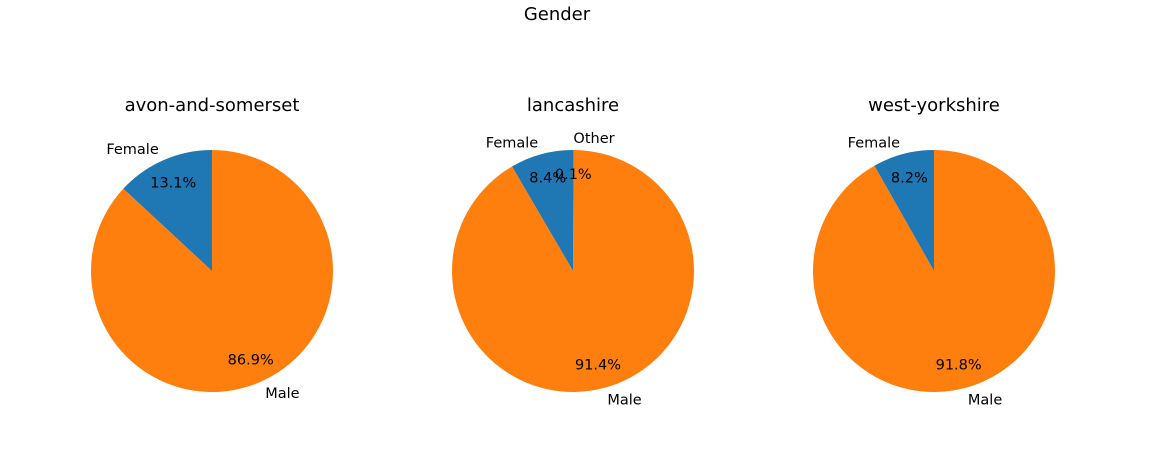 The image size is (1154, 472). What do you see at coordinates (959, 366) in the screenshot?
I see `percent-label-west-yorkshire-male: 91.8%` at bounding box center [959, 366].